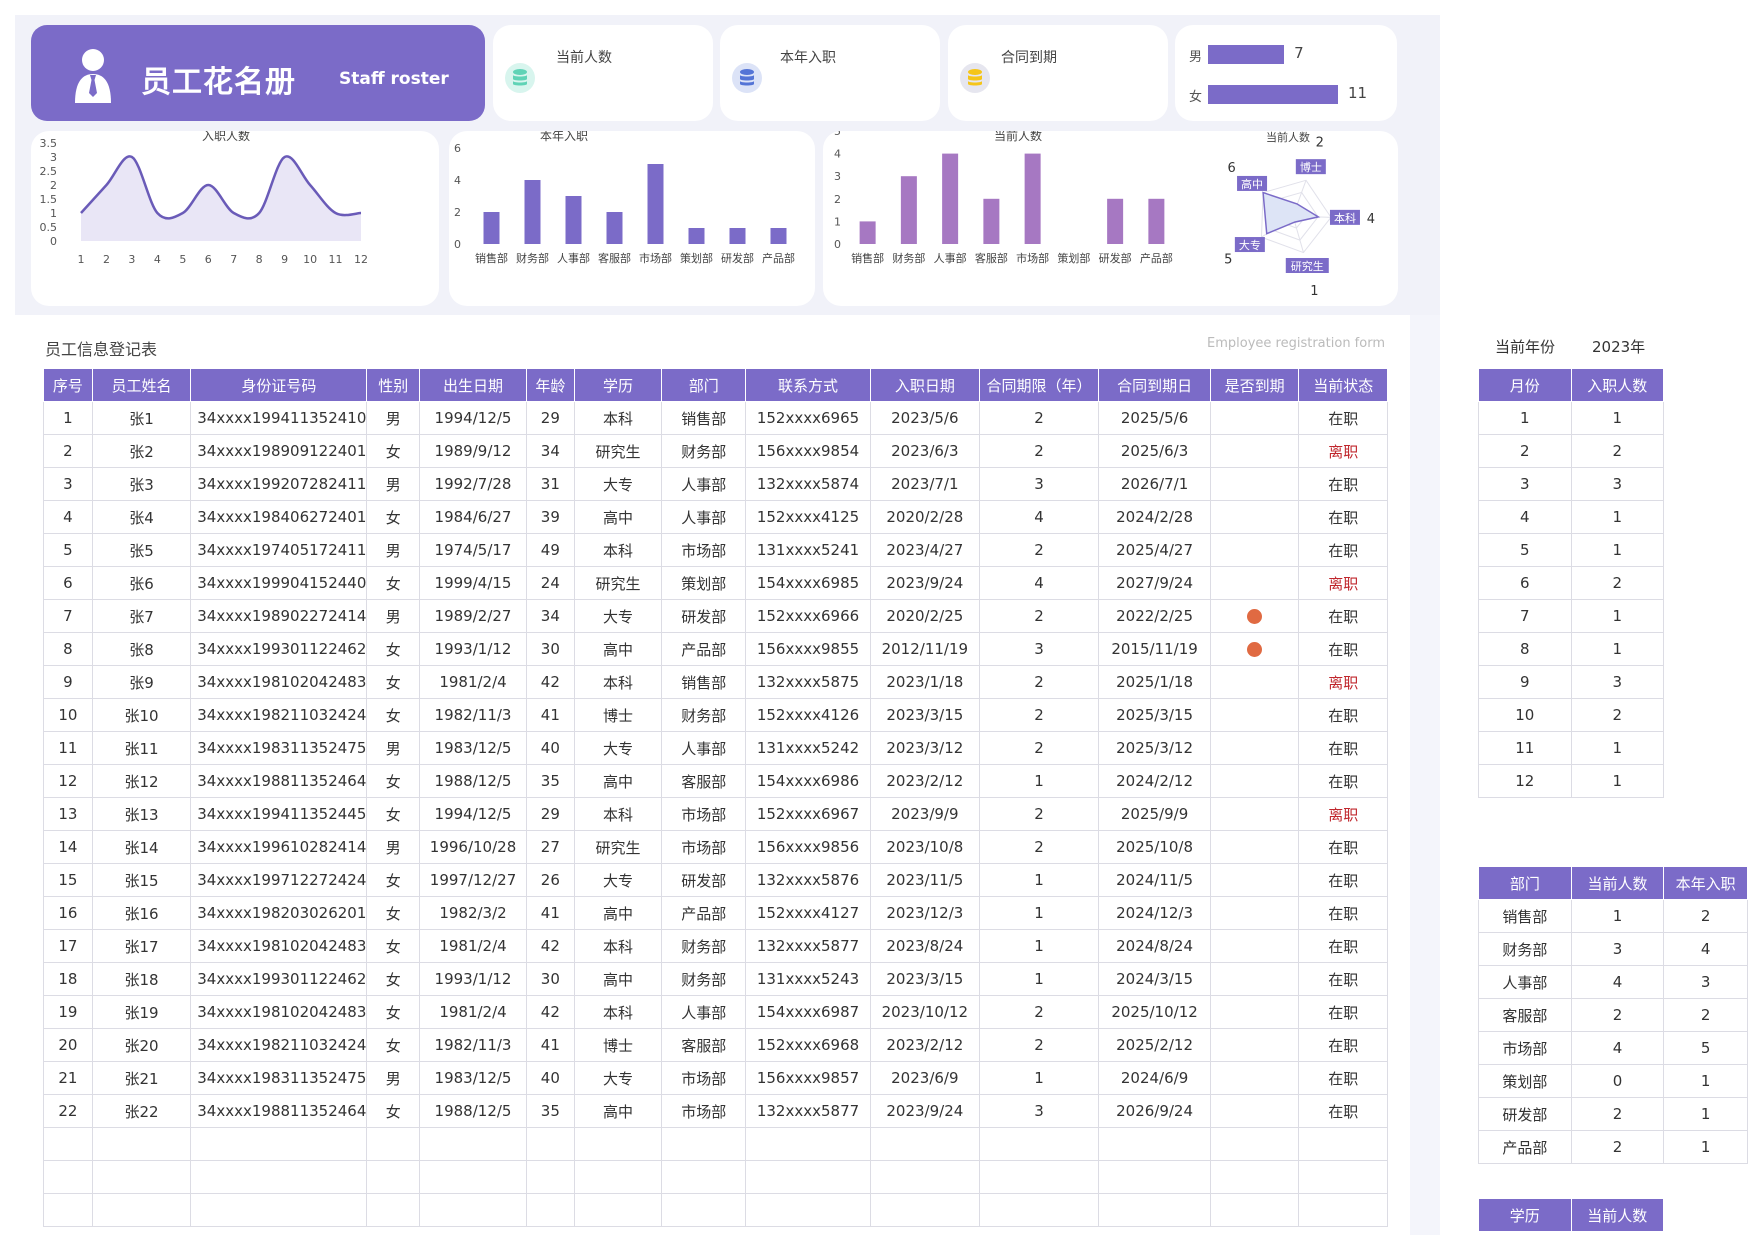 The image size is (1753, 1239). What do you see at coordinates (1619, 347) in the screenshot?
I see `current-year-value: 2023年` at bounding box center [1619, 347].